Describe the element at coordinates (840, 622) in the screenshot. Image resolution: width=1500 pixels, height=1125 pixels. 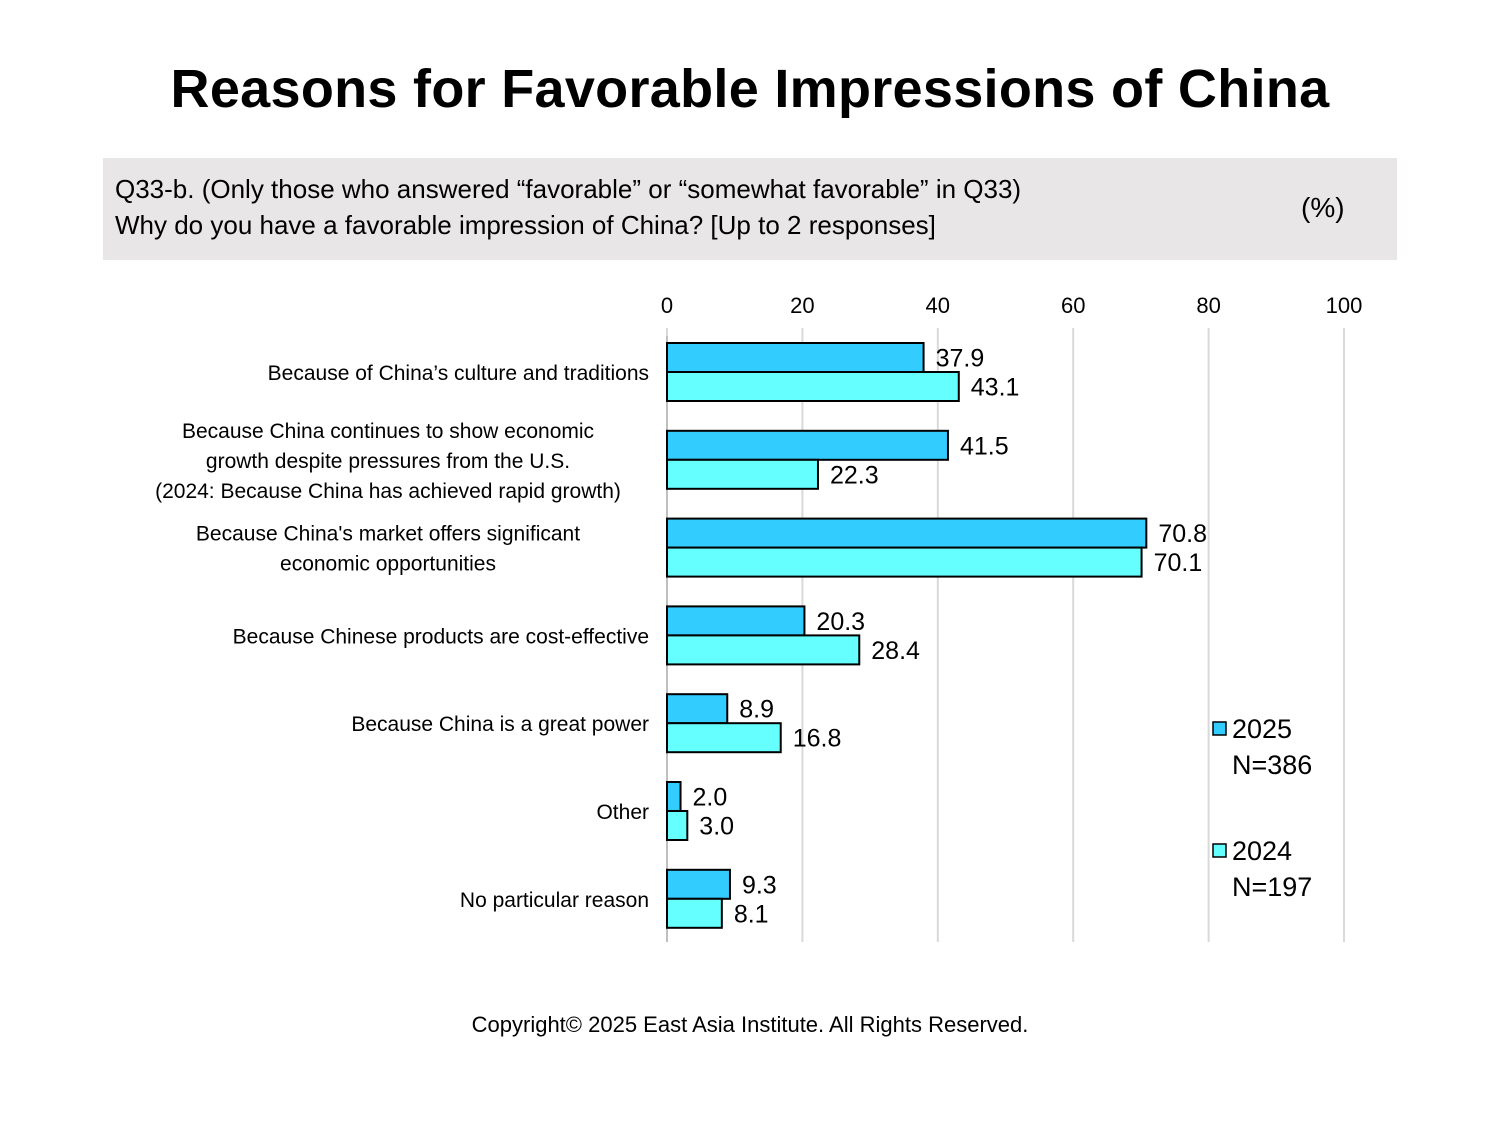
I see `data-label: 20.3` at that location.